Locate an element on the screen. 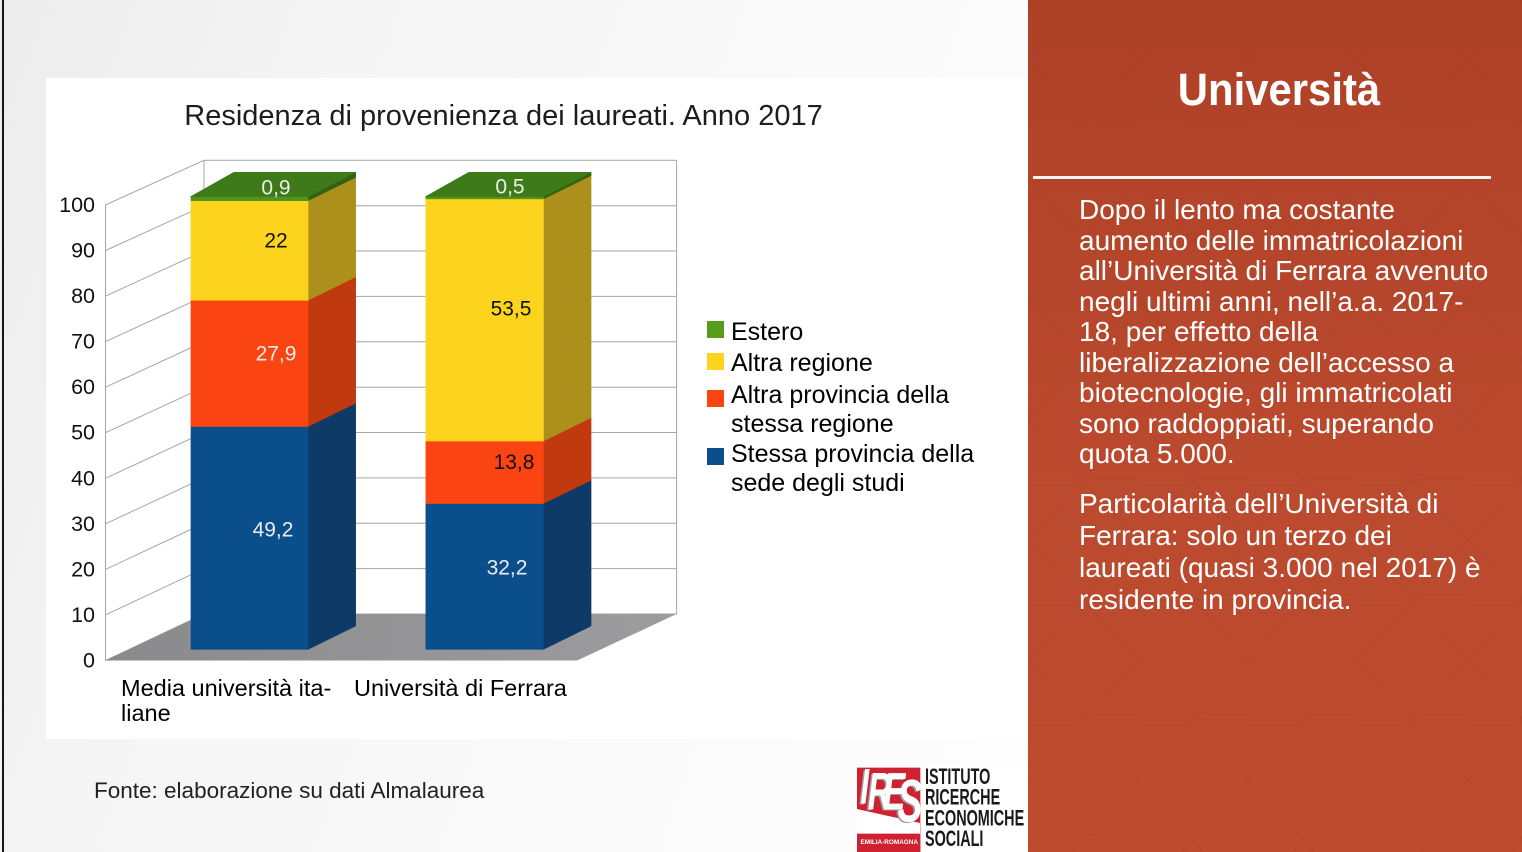 This screenshot has height=852, width=1522. svg-text: EMILIA-ROMAGNA is located at coordinates (890, 842).